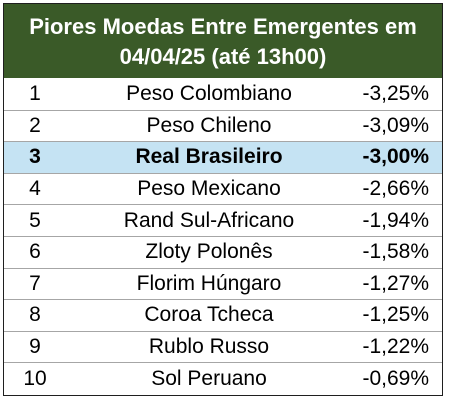 This screenshot has height=401, width=449. What do you see at coordinates (209, 378) in the screenshot?
I see `currency-cell: Sol Peruano` at bounding box center [209, 378].